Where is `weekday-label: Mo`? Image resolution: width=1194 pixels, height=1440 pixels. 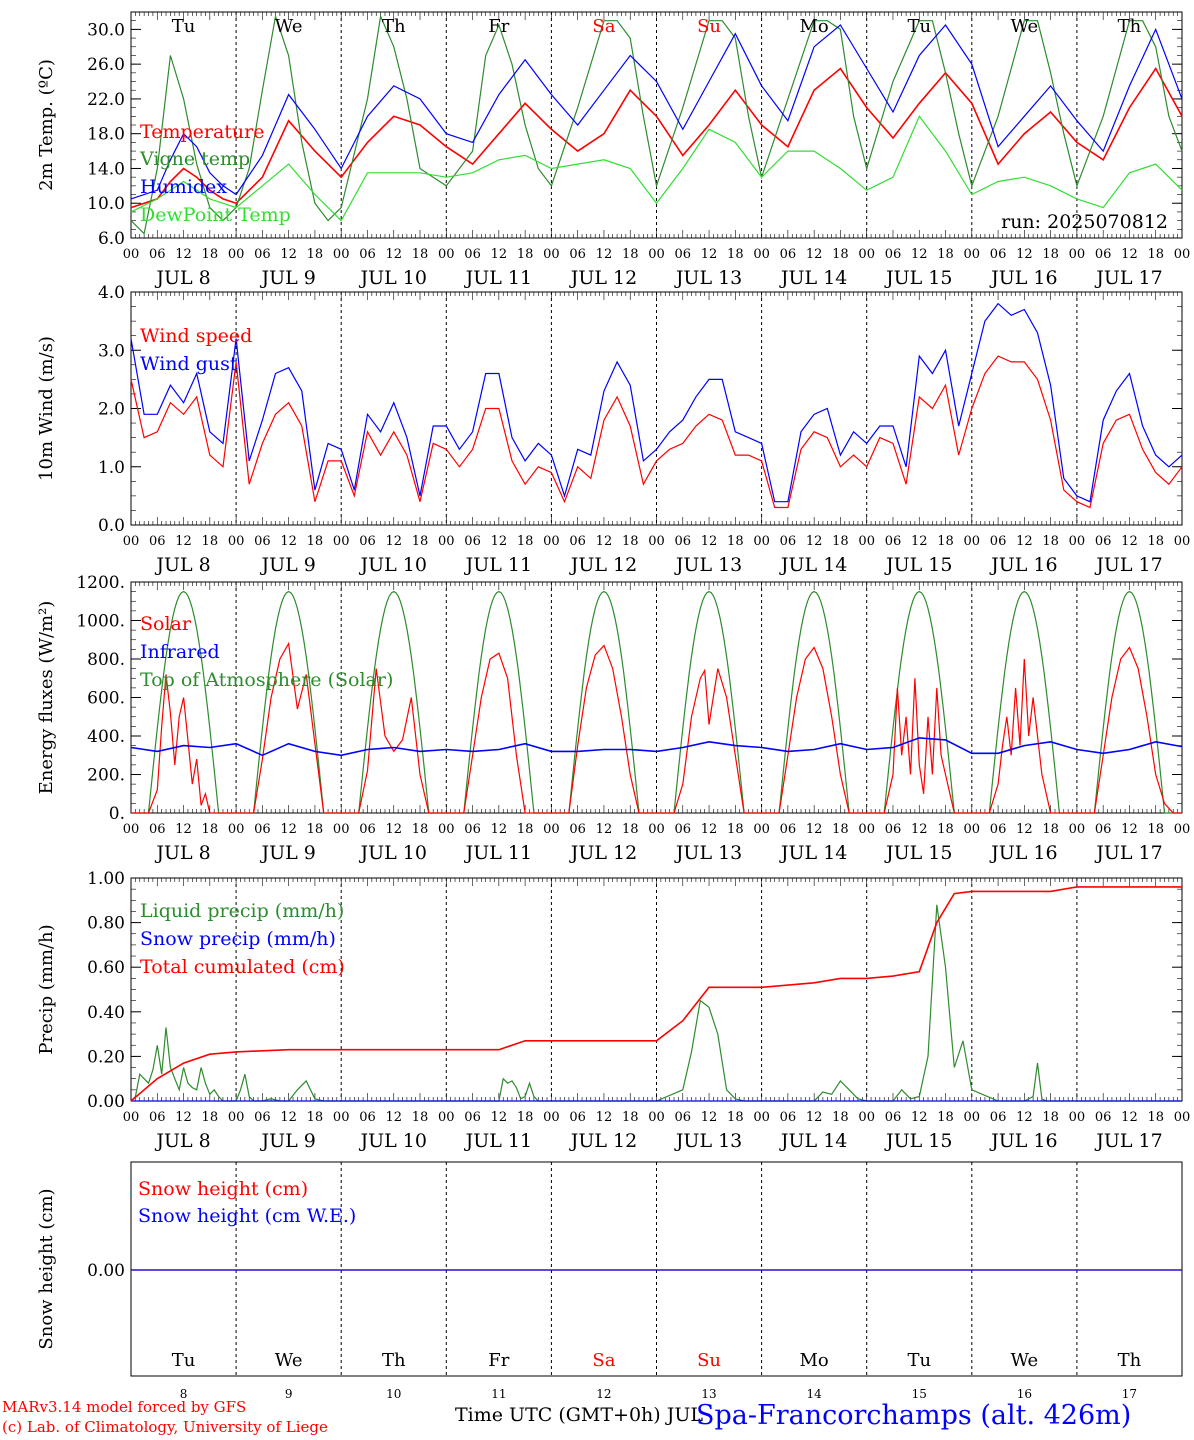 weekday-label: Mo is located at coordinates (814, 1360).